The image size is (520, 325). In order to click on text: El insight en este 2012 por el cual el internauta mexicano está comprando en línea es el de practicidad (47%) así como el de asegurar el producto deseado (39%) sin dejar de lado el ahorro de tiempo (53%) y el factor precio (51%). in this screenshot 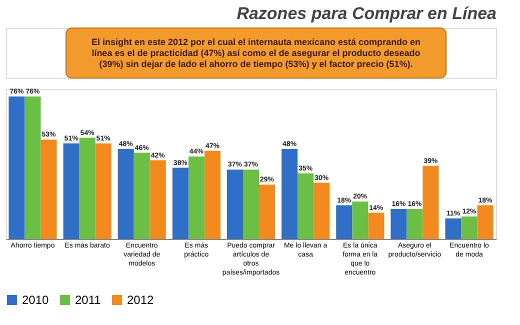, I will do `click(256, 53)`.